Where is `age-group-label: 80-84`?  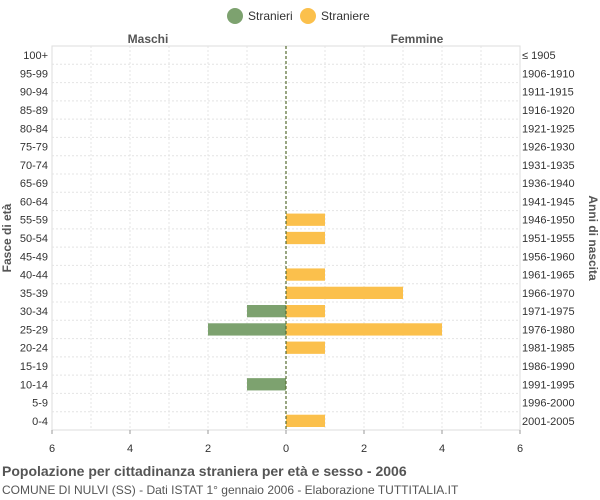 age-group-label: 80-84 is located at coordinates (34, 129).